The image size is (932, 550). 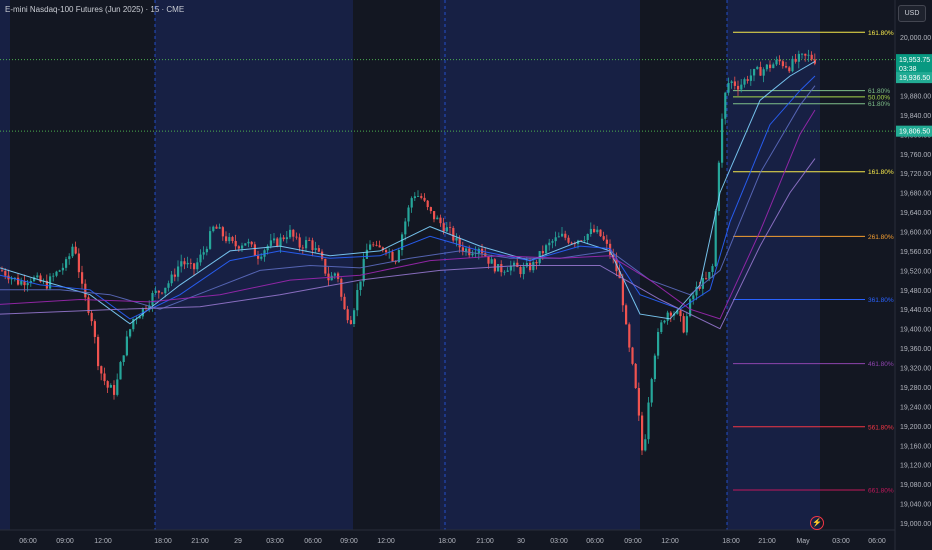 I want to click on y-tick-label: 19,000.00, so click(x=915, y=524).